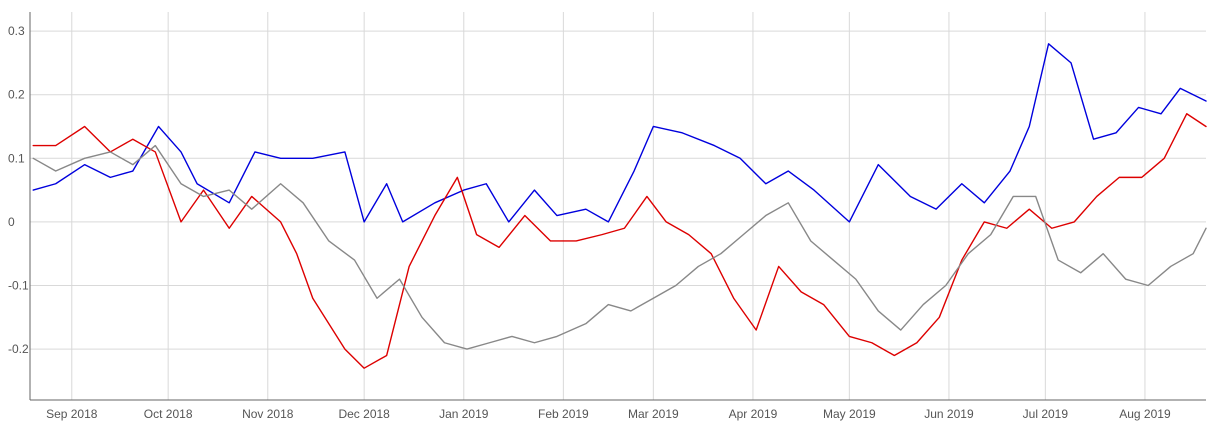  What do you see at coordinates (16, 95) in the screenshot?
I see `y-tick-label: 0.2` at bounding box center [16, 95].